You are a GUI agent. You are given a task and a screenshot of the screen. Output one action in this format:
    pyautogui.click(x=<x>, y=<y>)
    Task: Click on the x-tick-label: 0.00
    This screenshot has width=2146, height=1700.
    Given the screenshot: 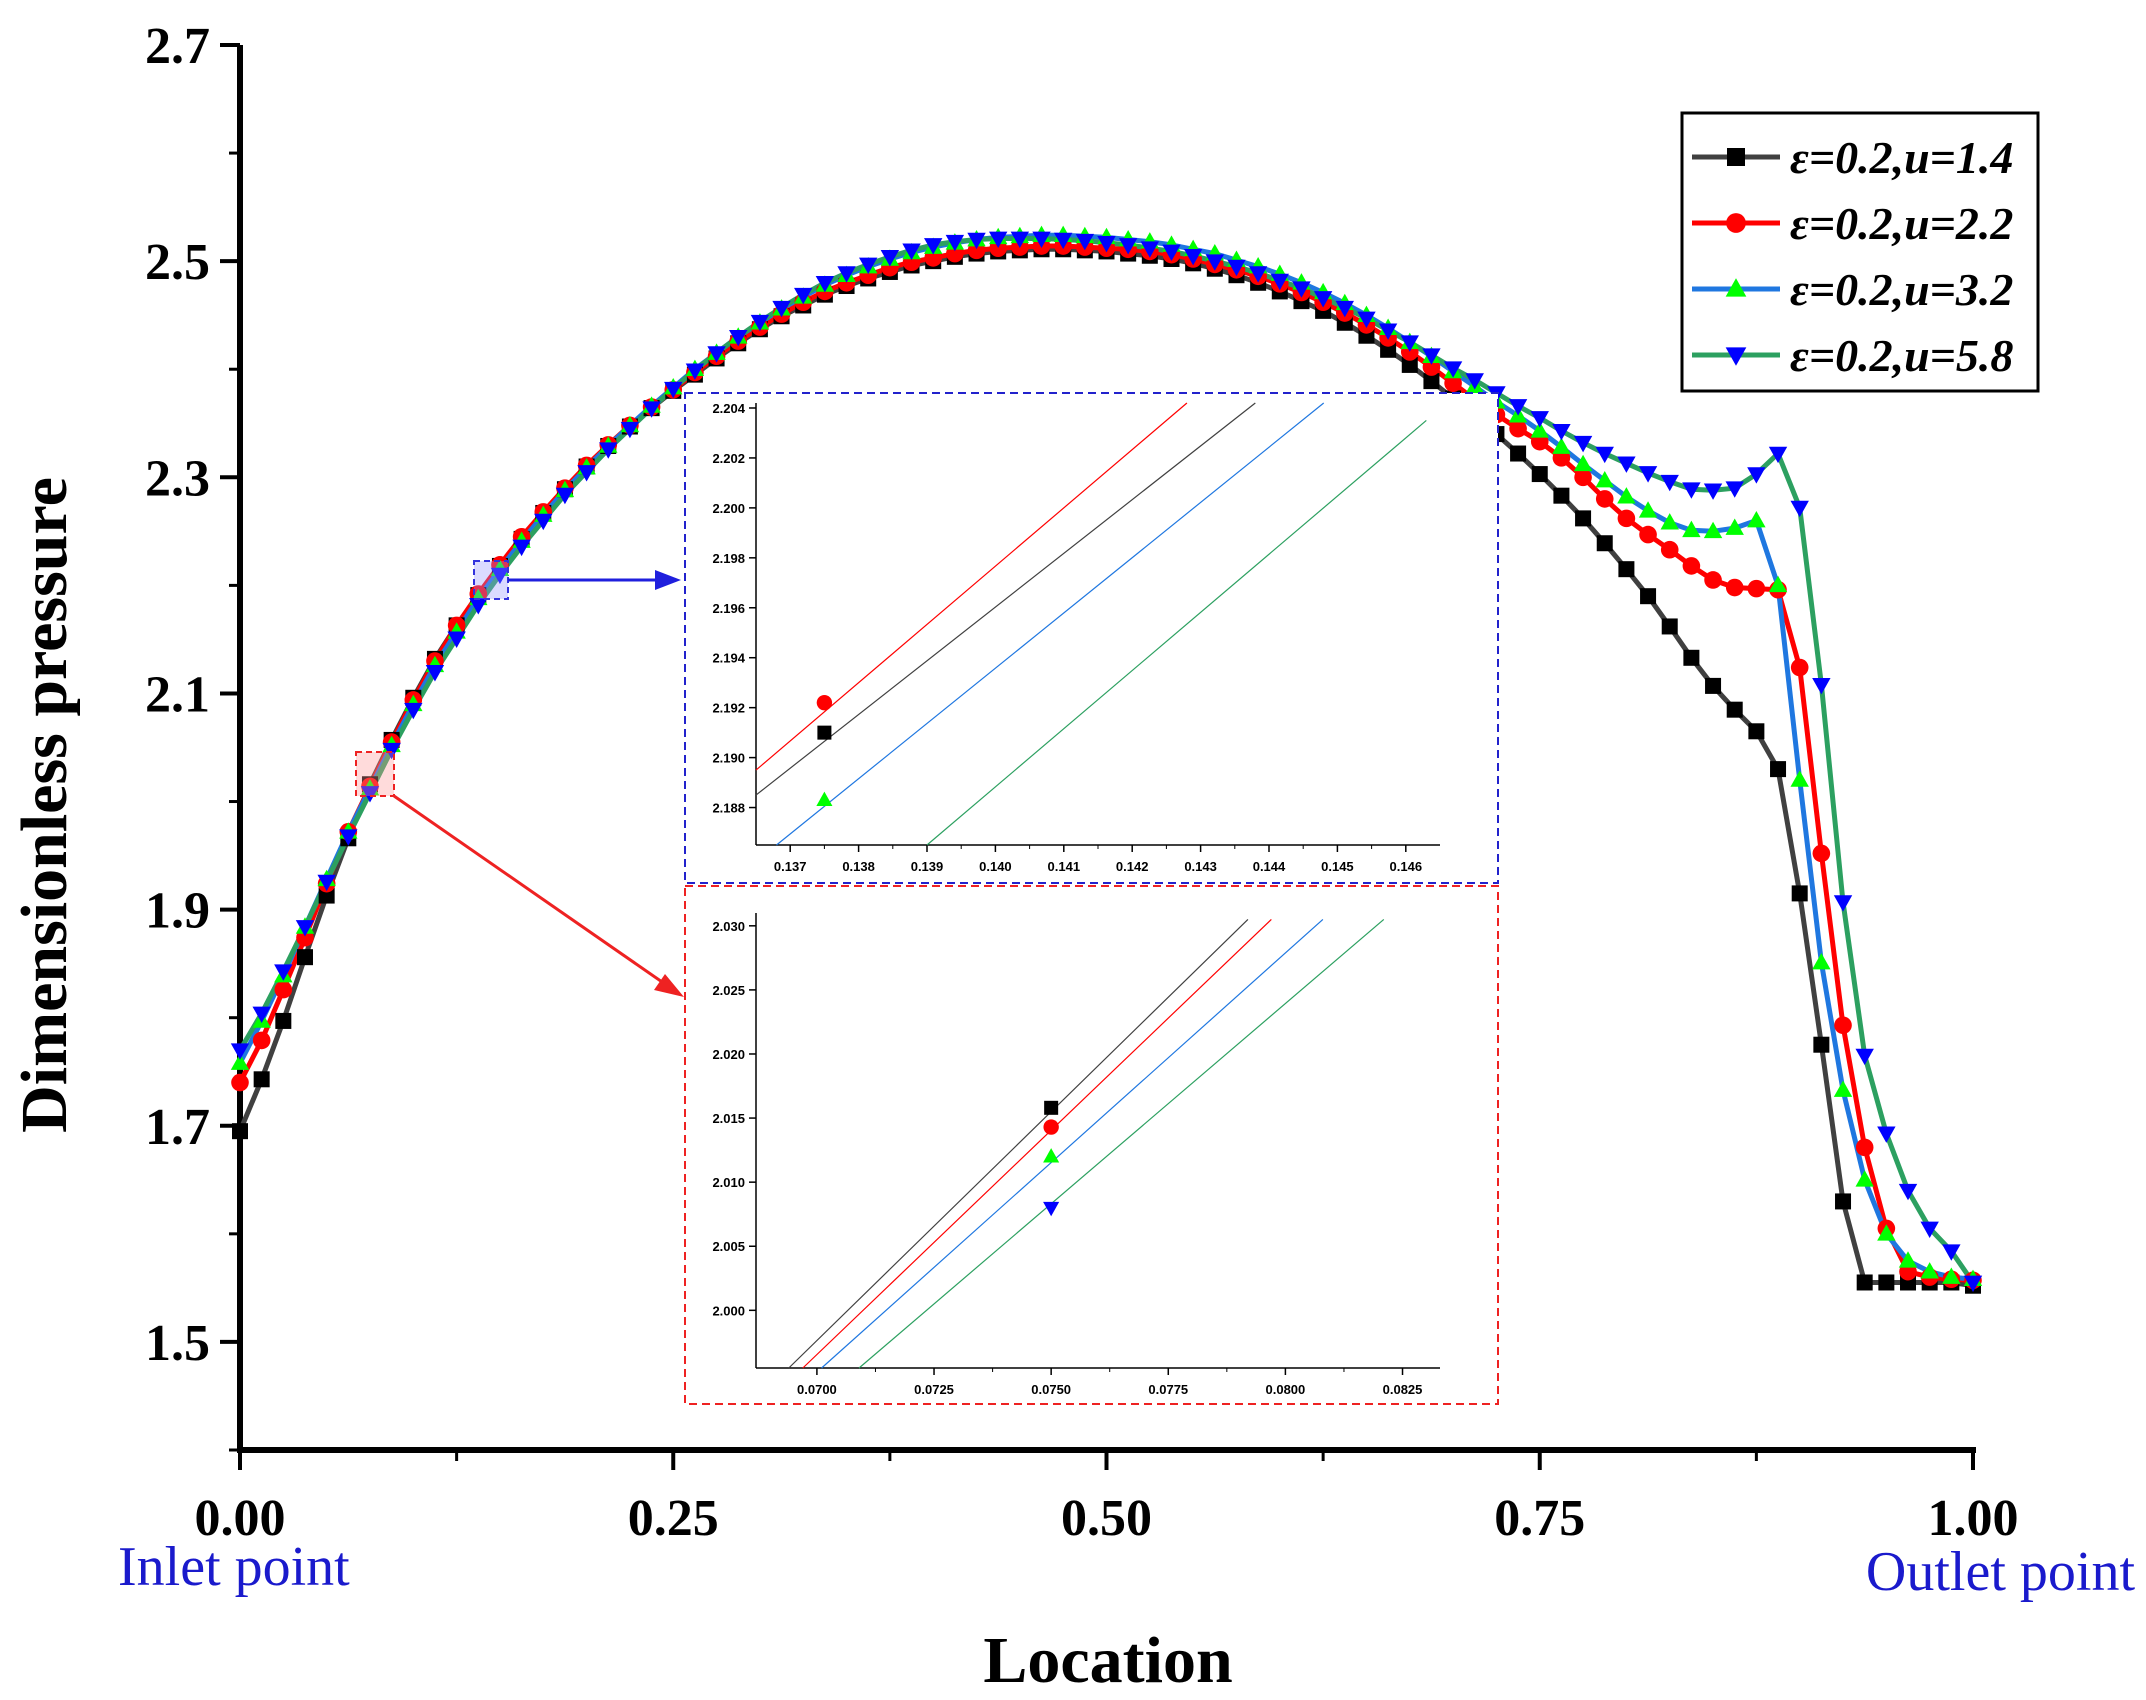 What is the action you would take?
    pyautogui.click(x=240, y=1518)
    